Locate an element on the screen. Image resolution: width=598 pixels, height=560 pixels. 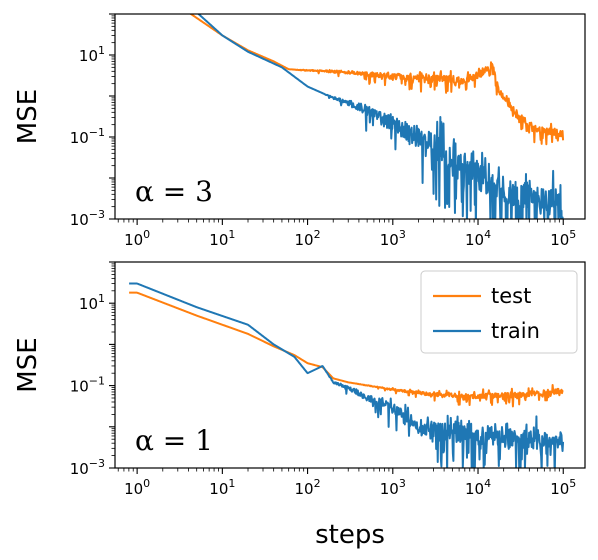
x-axis-label-bottom: steps is located at coordinates (350, 535).